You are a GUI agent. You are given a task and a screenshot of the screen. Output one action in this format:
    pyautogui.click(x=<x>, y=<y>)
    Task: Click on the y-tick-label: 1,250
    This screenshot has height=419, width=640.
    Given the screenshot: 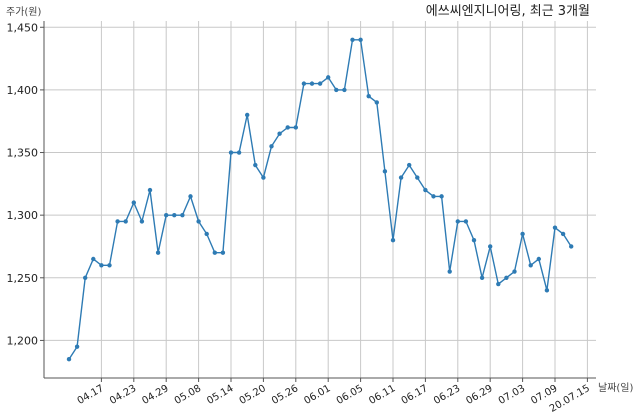 What is the action you would take?
    pyautogui.click(x=23, y=278)
    